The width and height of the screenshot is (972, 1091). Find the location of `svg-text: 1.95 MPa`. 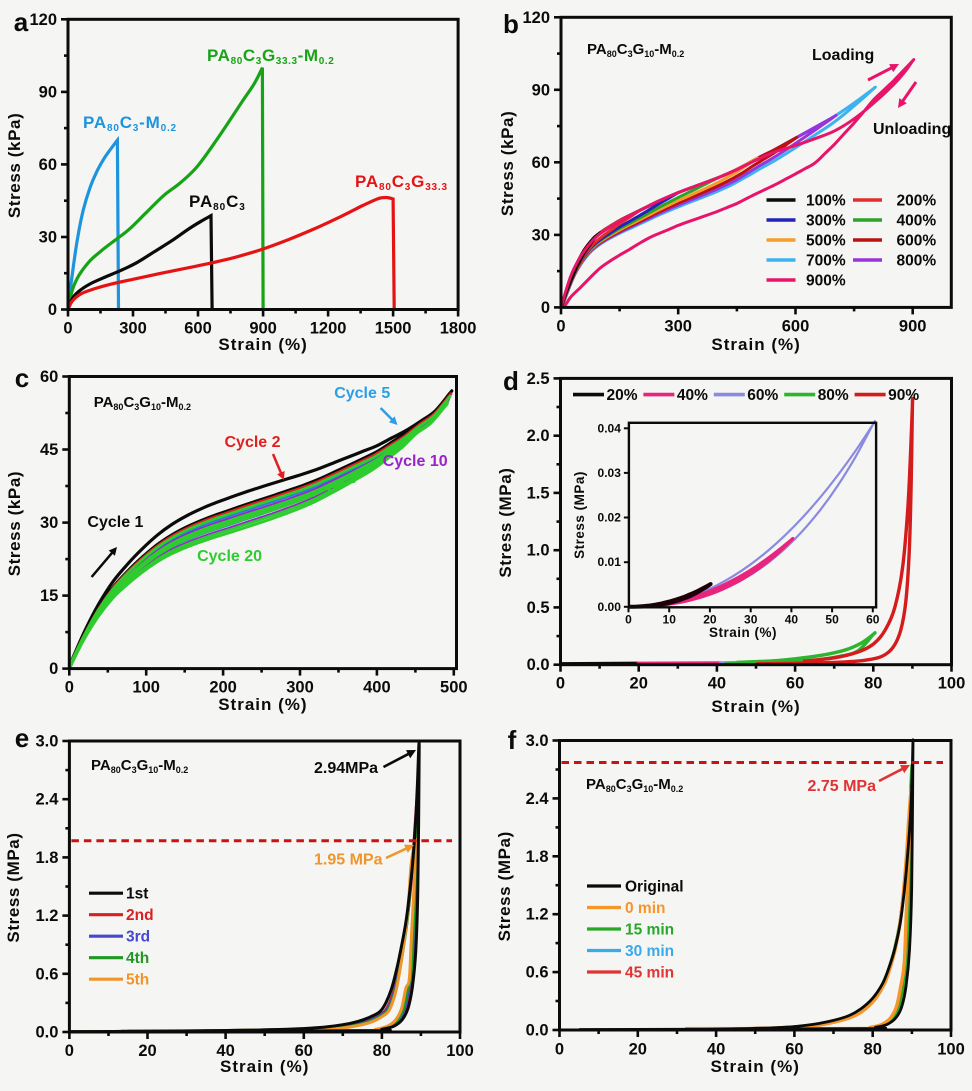

svg-text: 1.95 MPa is located at coordinates (348, 860).